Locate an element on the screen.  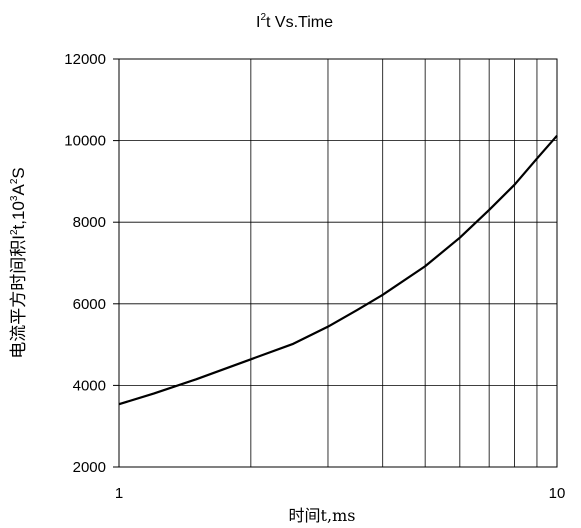
y-tick-label: 6000 is located at coordinates (89, 304).